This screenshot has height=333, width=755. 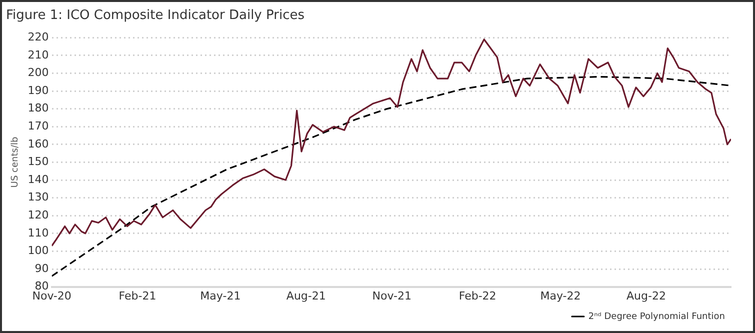 What do you see at coordinates (38, 251) in the screenshot?
I see `y-tick-label: 100` at bounding box center [38, 251].